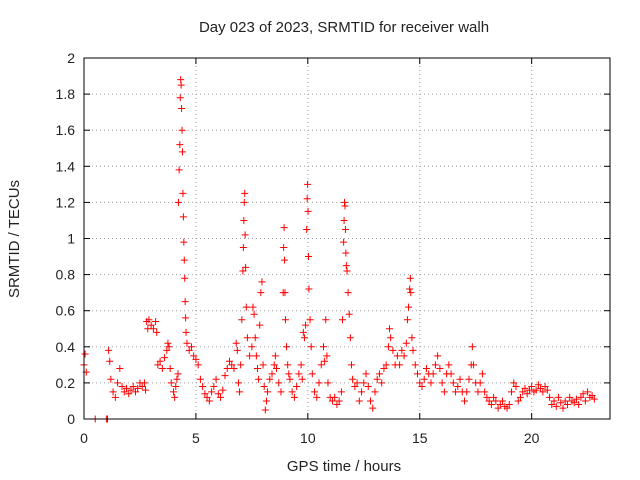 The height and width of the screenshot is (480, 640). I want to click on x-tick-label: 0, so click(84, 438).